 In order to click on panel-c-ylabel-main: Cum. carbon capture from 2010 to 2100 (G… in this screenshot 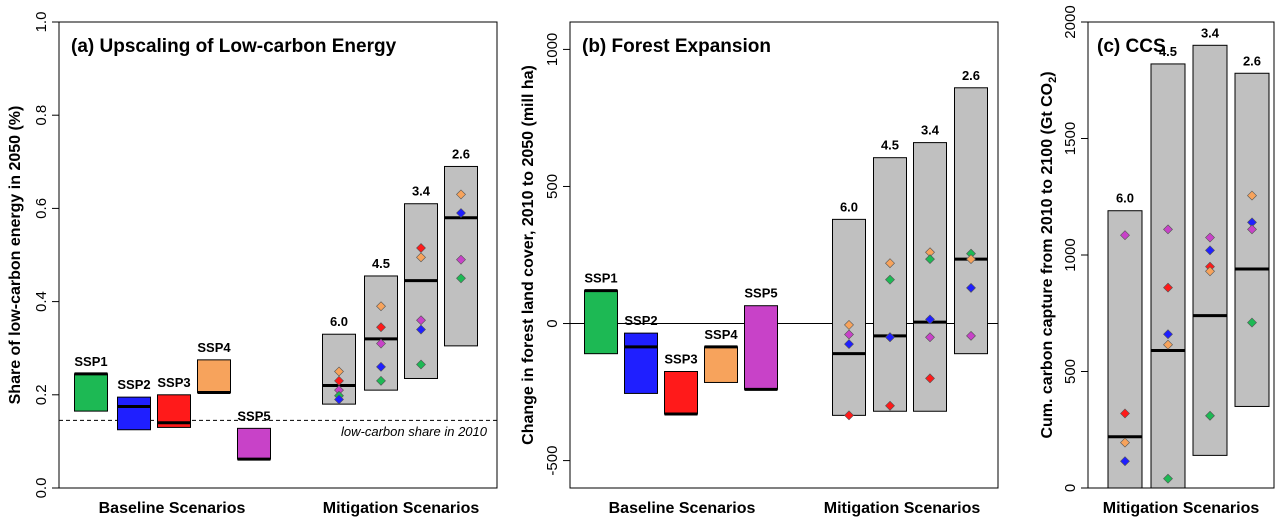, I will do `click(1047, 261)`.